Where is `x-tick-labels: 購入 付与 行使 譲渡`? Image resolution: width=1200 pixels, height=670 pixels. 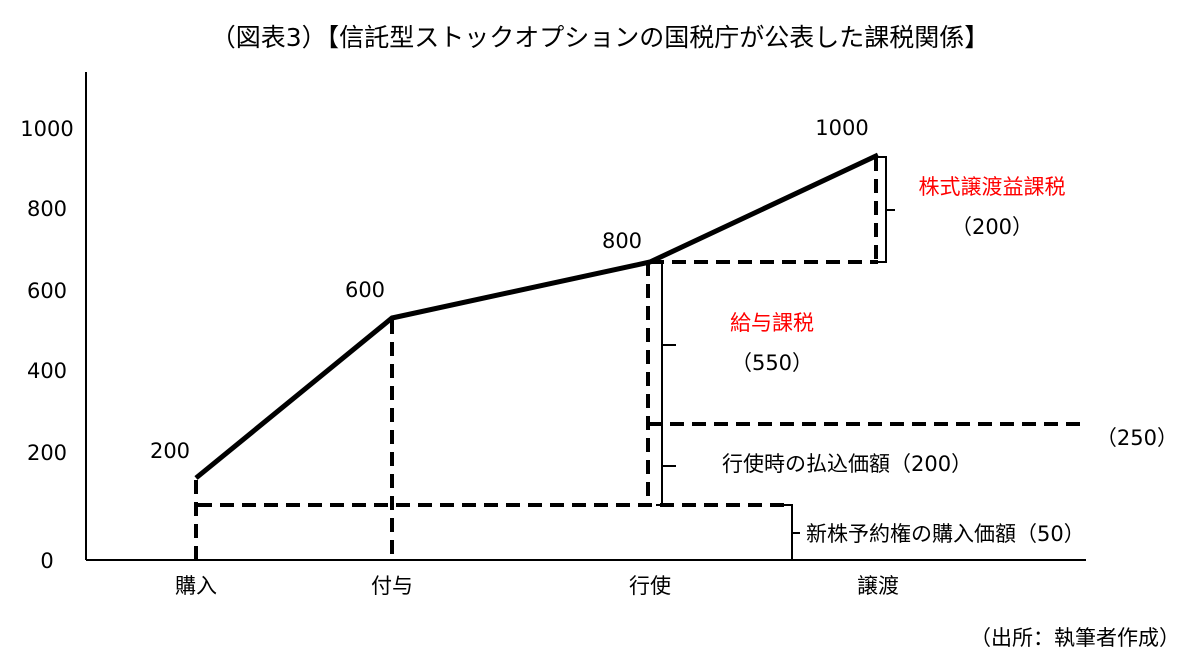 x-tick-labels: 購入 付与 行使 譲渡 is located at coordinates (537, 586).